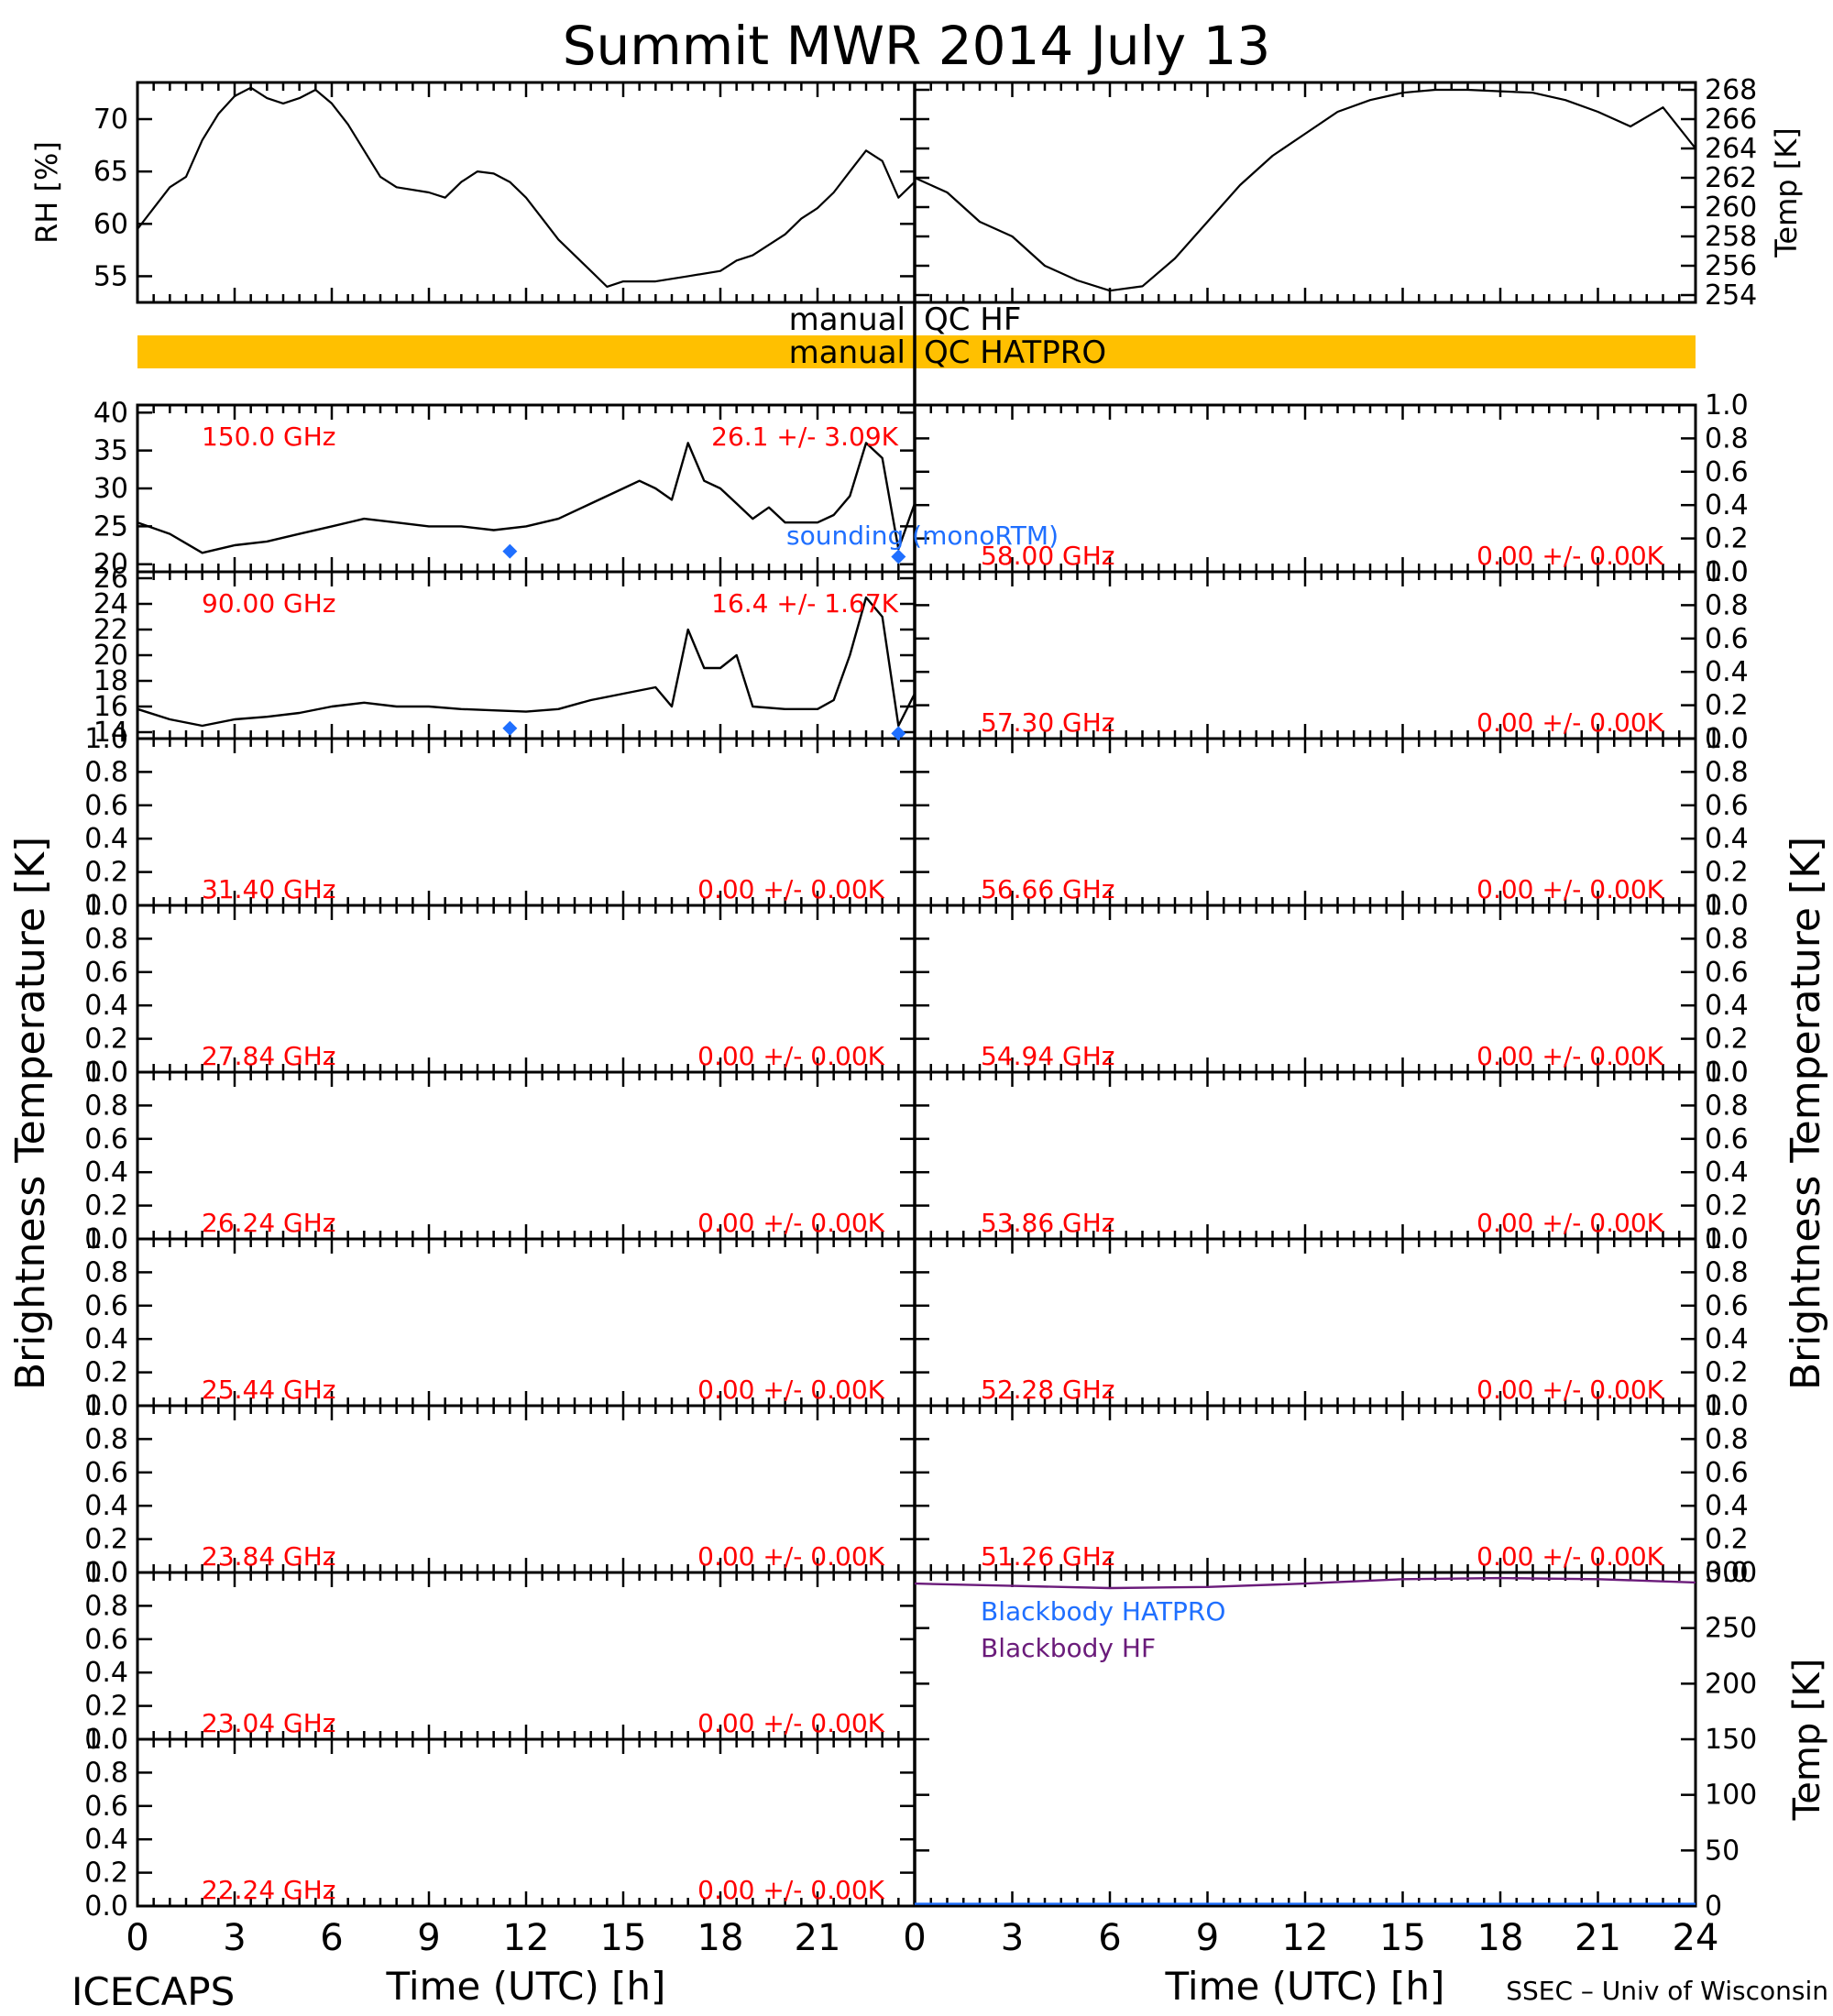 The width and height of the screenshot is (1833, 2016). I want to click on footer-ssec: SSEC – Univ of Wisconsin, so click(1667, 1991).